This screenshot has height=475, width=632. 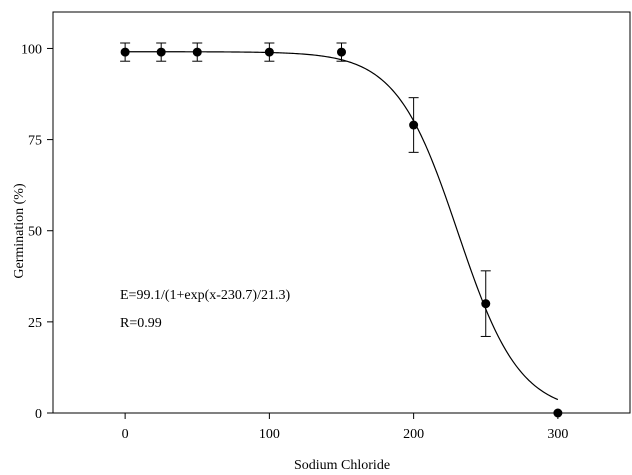 What do you see at coordinates (141, 323) in the screenshot?
I see `r-value-annotation: R=0.99` at bounding box center [141, 323].